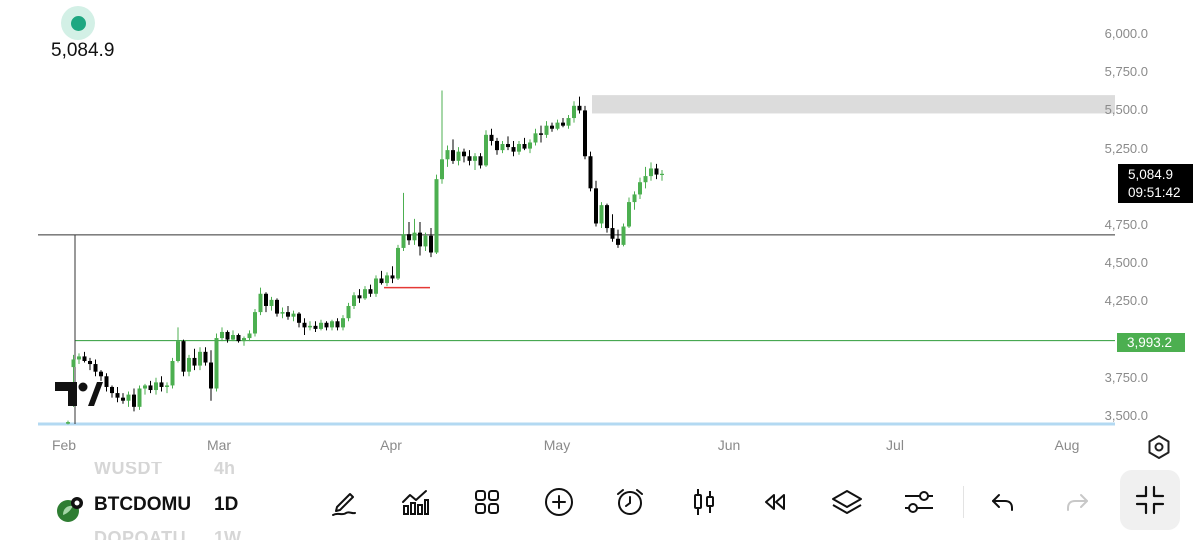  I want to click on time-axis-label: Jun, so click(729, 445).